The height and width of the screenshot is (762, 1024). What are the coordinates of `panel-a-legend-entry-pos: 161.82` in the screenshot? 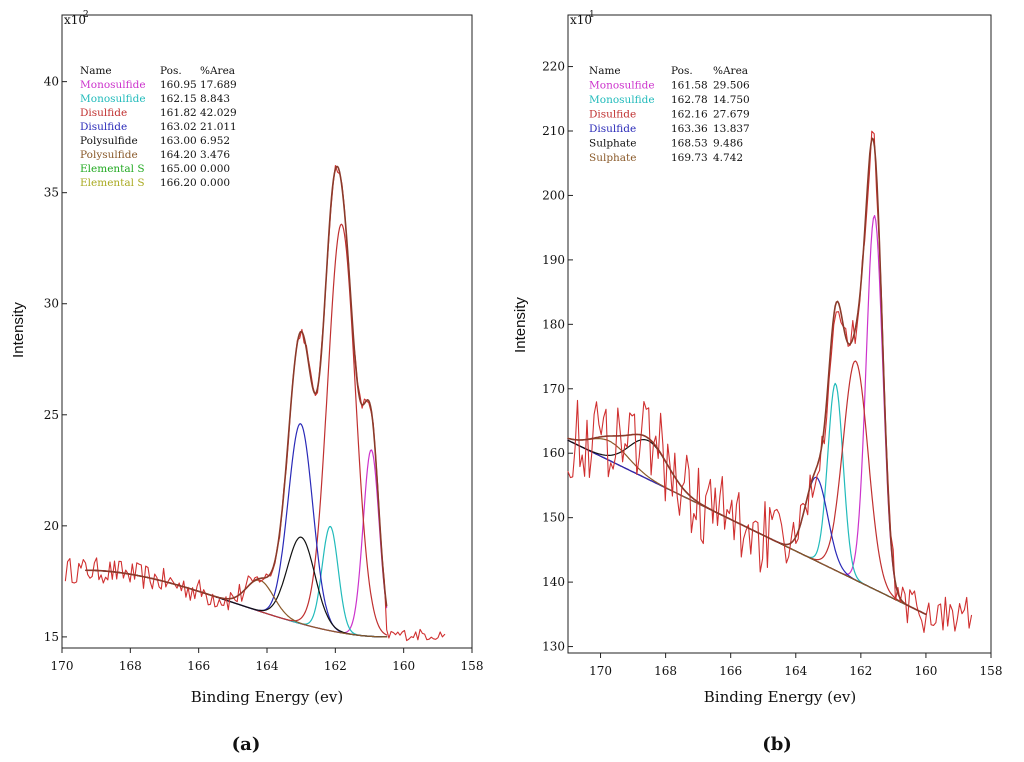 It's located at (178, 113).